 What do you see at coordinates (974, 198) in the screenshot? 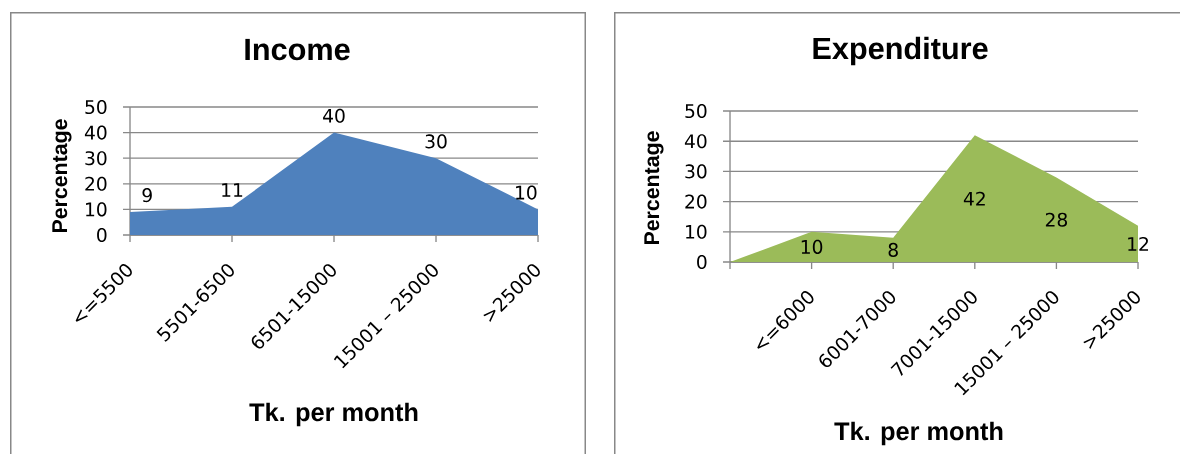
I see `data-label: 42` at bounding box center [974, 198].